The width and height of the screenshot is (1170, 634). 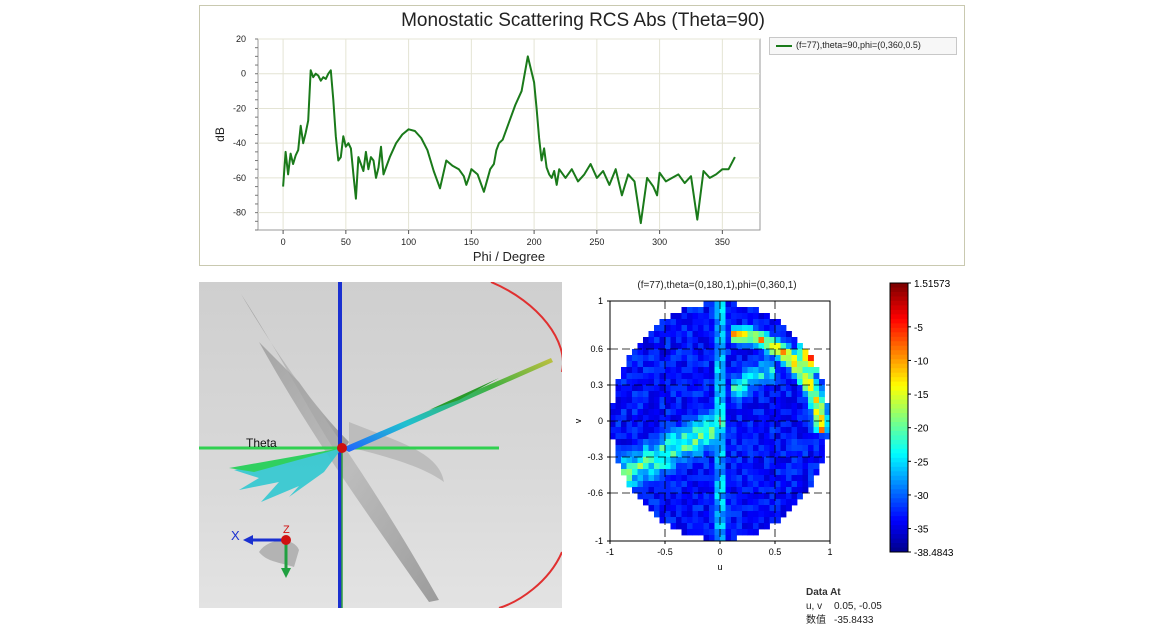 What do you see at coordinates (665, 552) in the screenshot?
I see `u-tick-label: -0.5` at bounding box center [665, 552].